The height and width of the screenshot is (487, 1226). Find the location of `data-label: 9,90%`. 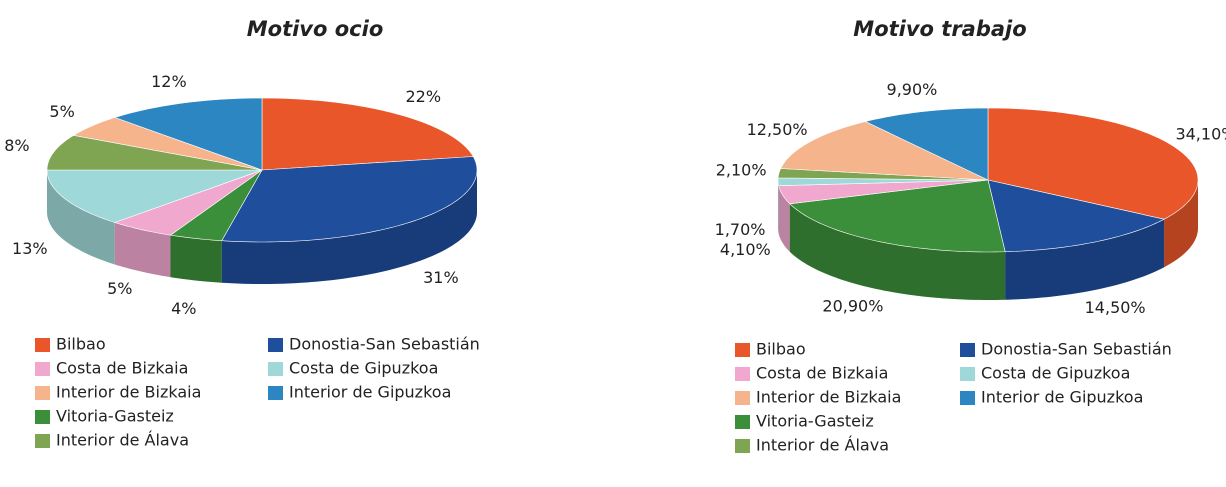

data-label: 9,90% is located at coordinates (912, 89).